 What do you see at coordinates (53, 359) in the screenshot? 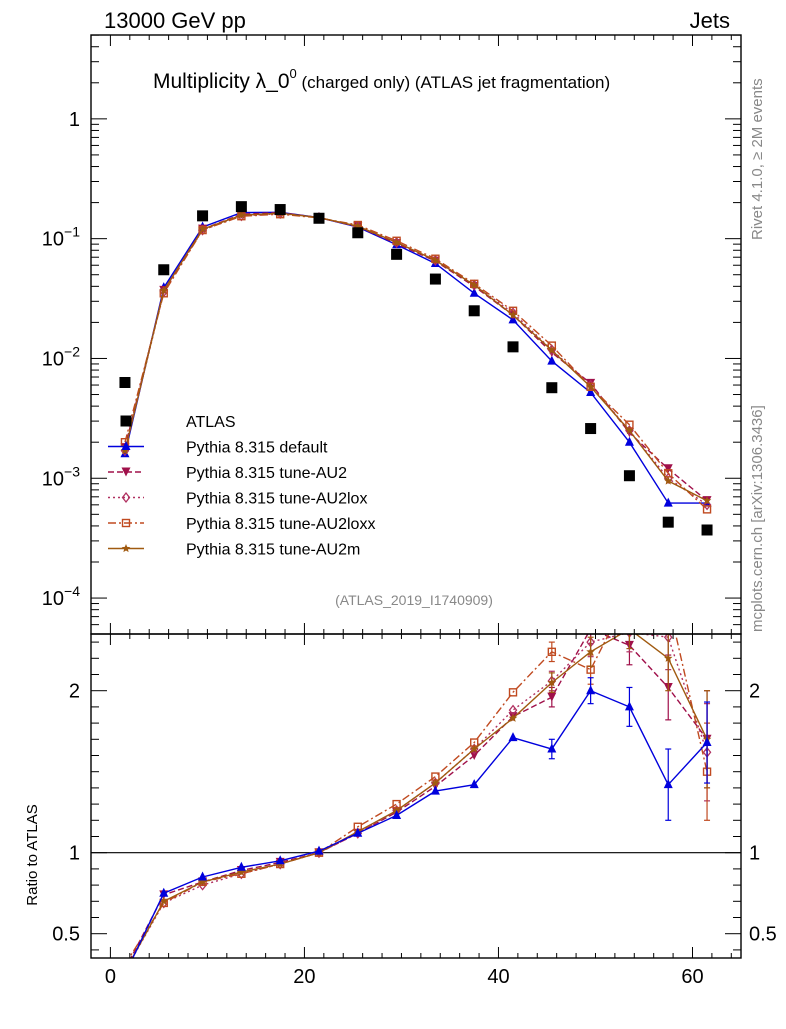
I see `y-tick-base-2: 10` at bounding box center [53, 359].